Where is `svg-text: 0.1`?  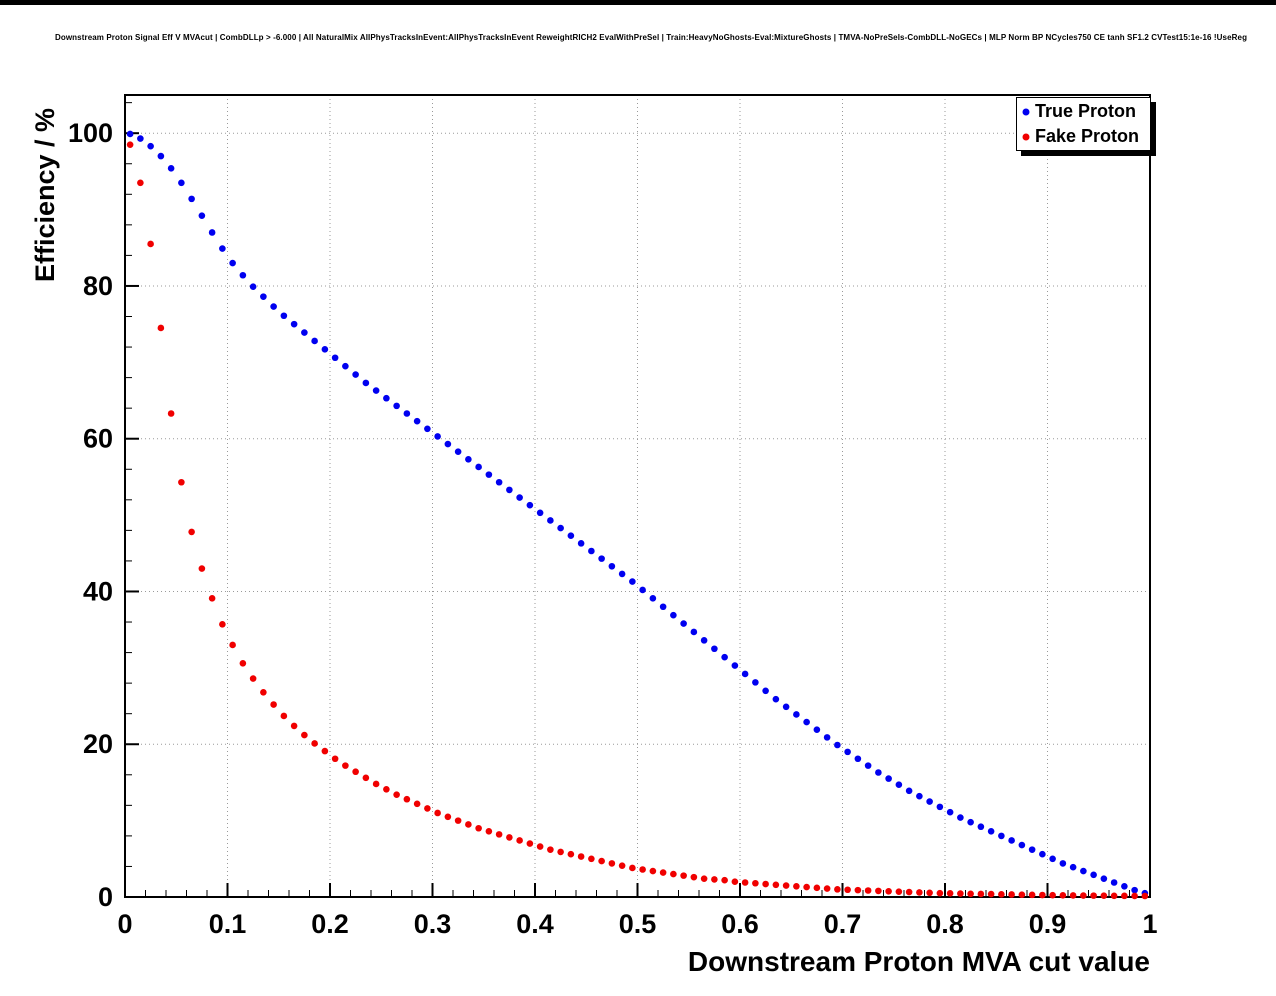
svg-text: 0.1 is located at coordinates (228, 924).